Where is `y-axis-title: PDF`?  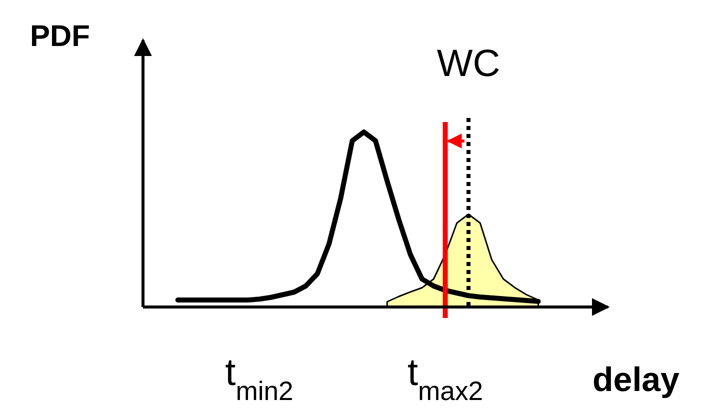
y-axis-title: PDF is located at coordinates (60, 36).